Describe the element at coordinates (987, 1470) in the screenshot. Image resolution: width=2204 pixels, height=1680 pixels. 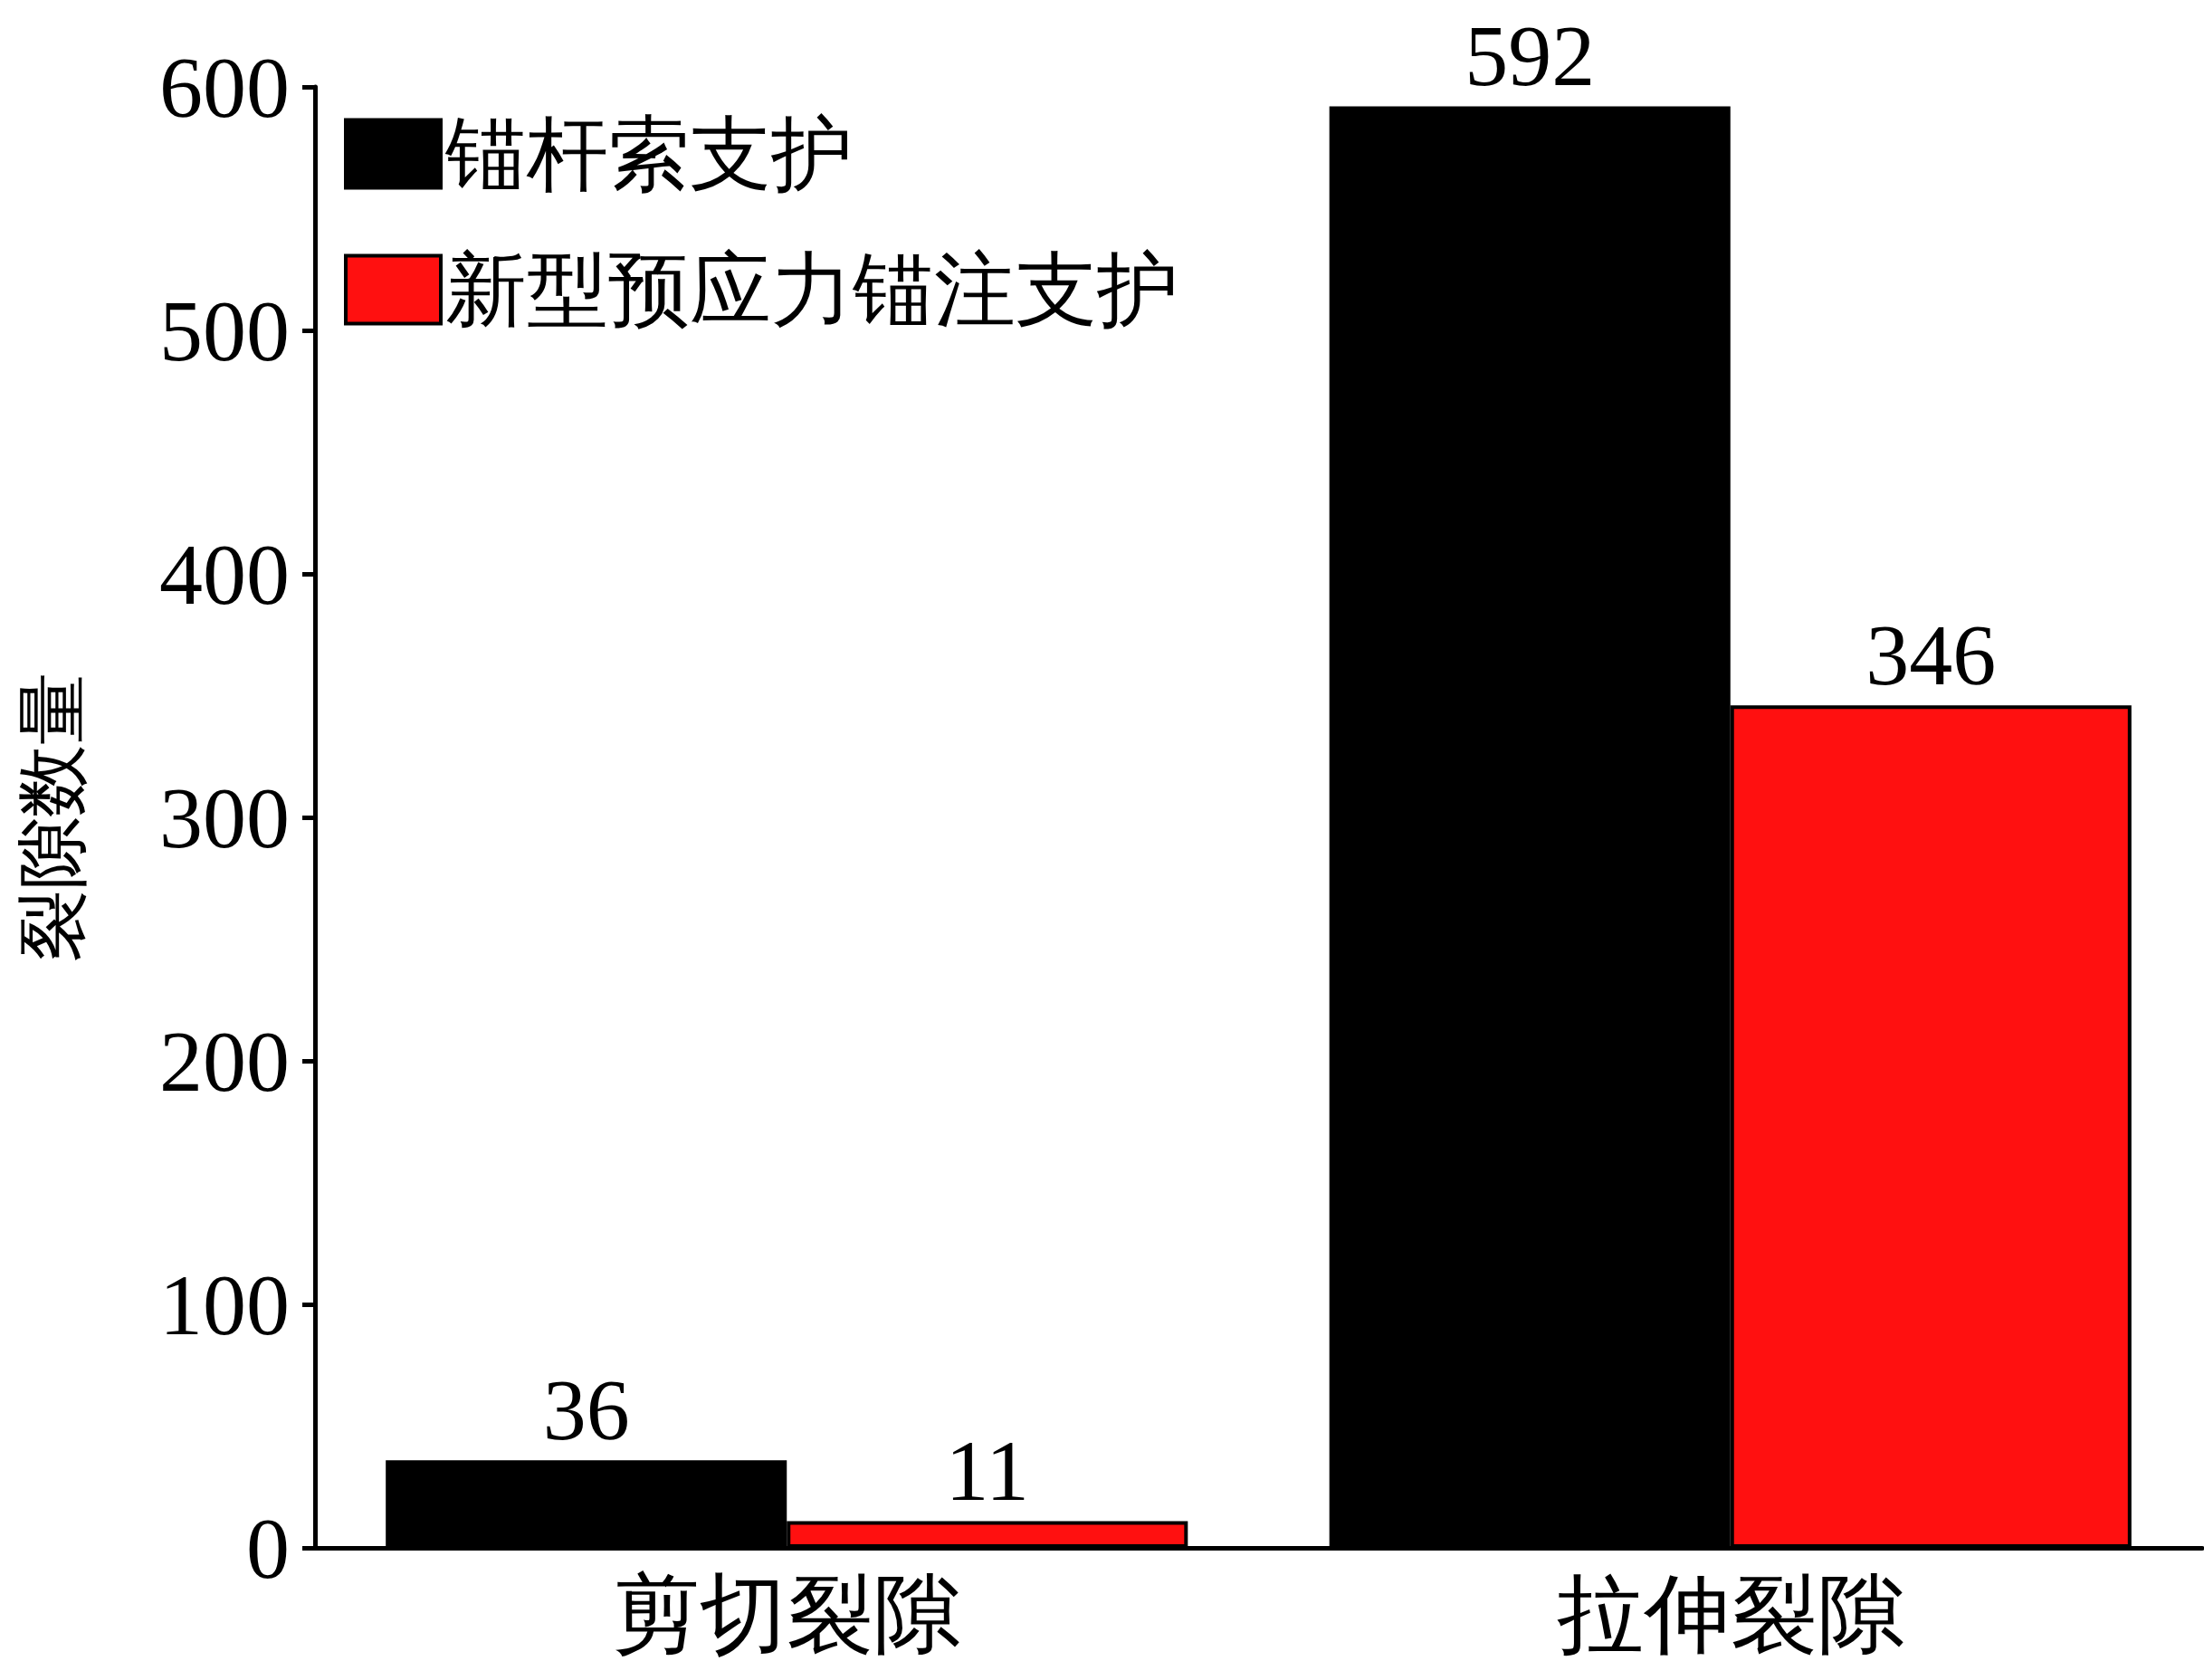
I see `data-label: 11` at that location.